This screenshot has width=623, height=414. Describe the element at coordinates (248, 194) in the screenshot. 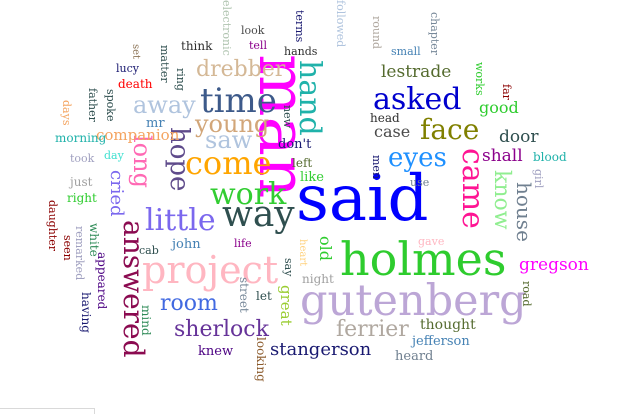

I see `word-work: work` at that location.